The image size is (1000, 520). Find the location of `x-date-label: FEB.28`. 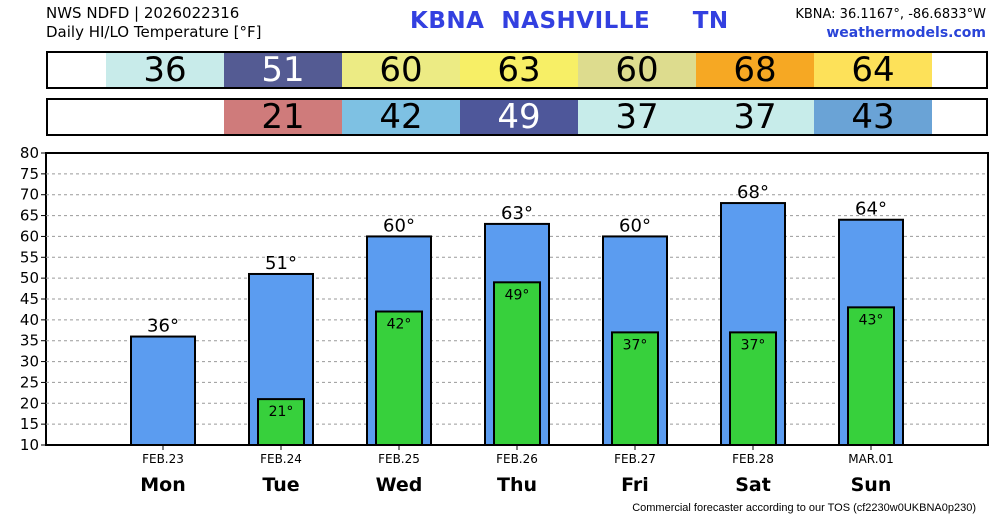

x-date-label: FEB.28 is located at coordinates (753, 459).